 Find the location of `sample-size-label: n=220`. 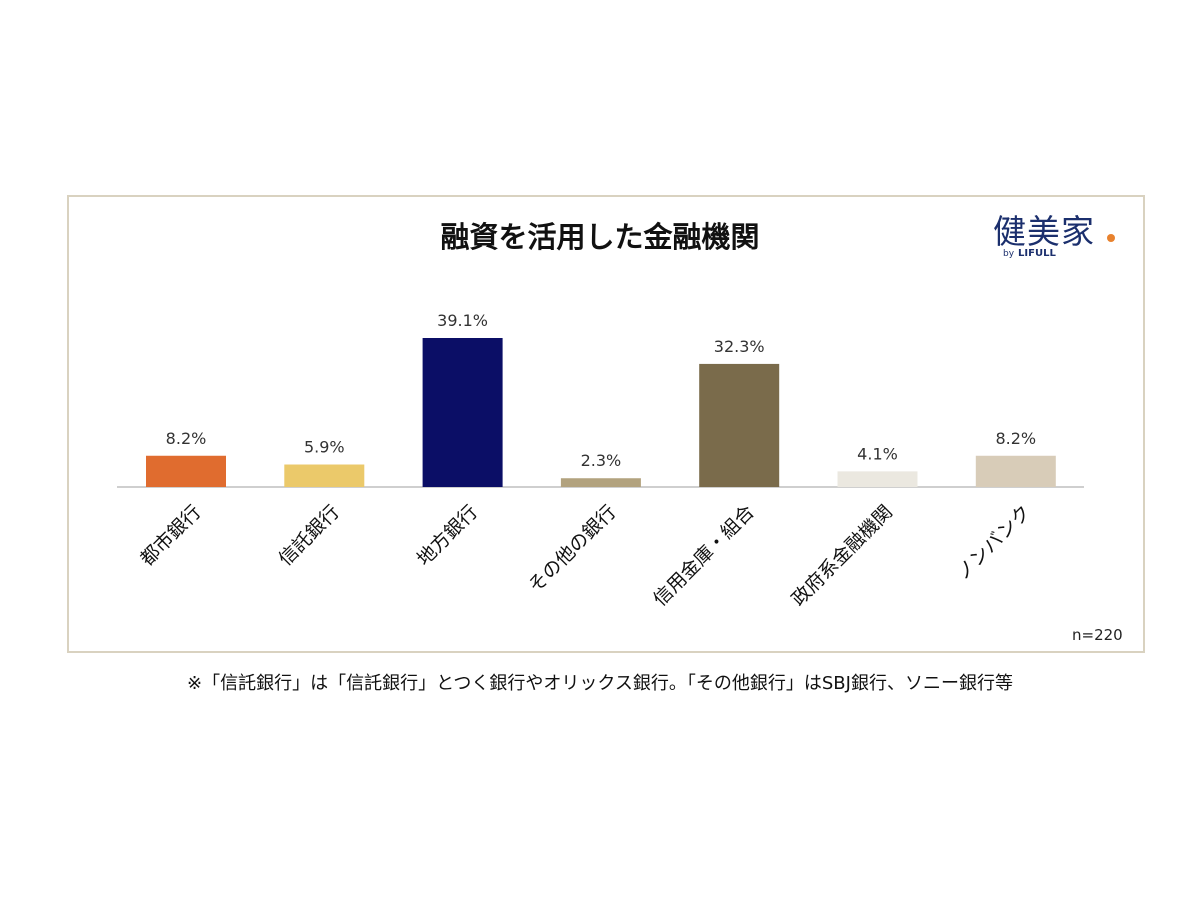

sample-size-label: n=220 is located at coordinates (1097, 635).